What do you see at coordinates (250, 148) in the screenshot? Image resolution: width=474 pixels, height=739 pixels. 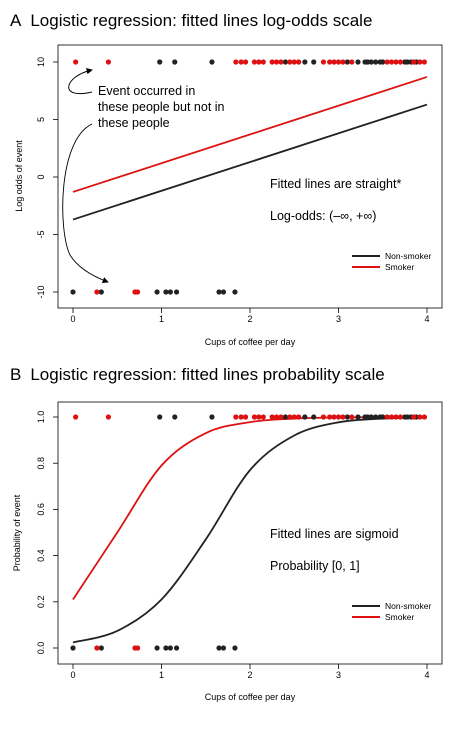 I see `panel-a-fitted-lines` at bounding box center [250, 148].